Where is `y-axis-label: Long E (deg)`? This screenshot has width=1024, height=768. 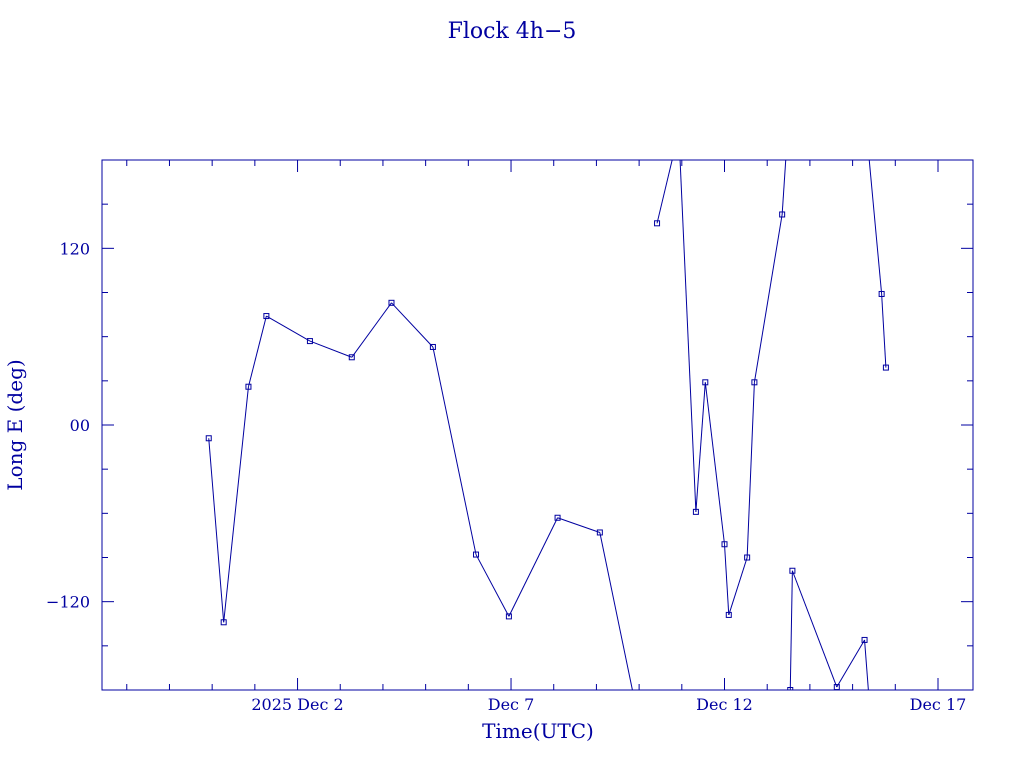 y-axis-label: Long E (deg) is located at coordinates (15, 424).